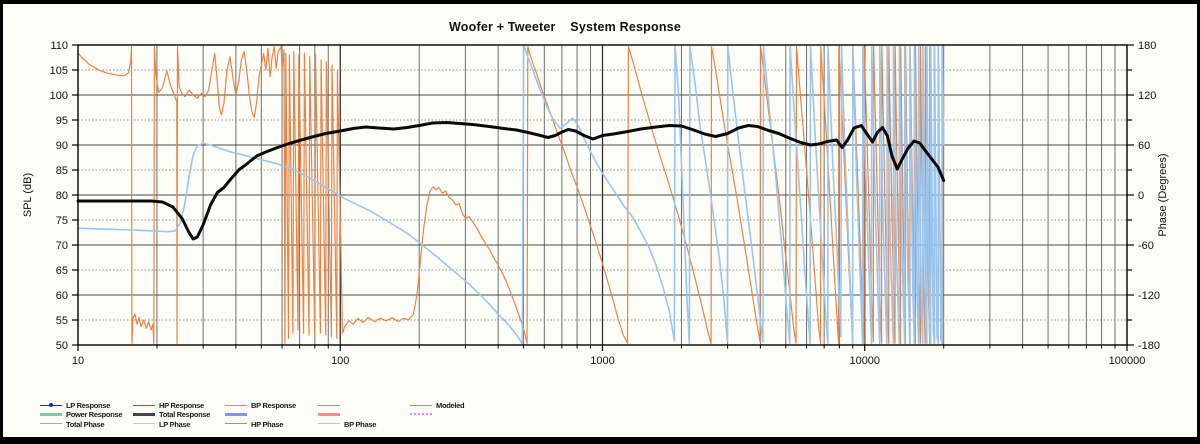 This screenshot has height=444, width=1200. What do you see at coordinates (62, 321) in the screenshot?
I see `svg-text: 55` at bounding box center [62, 321].